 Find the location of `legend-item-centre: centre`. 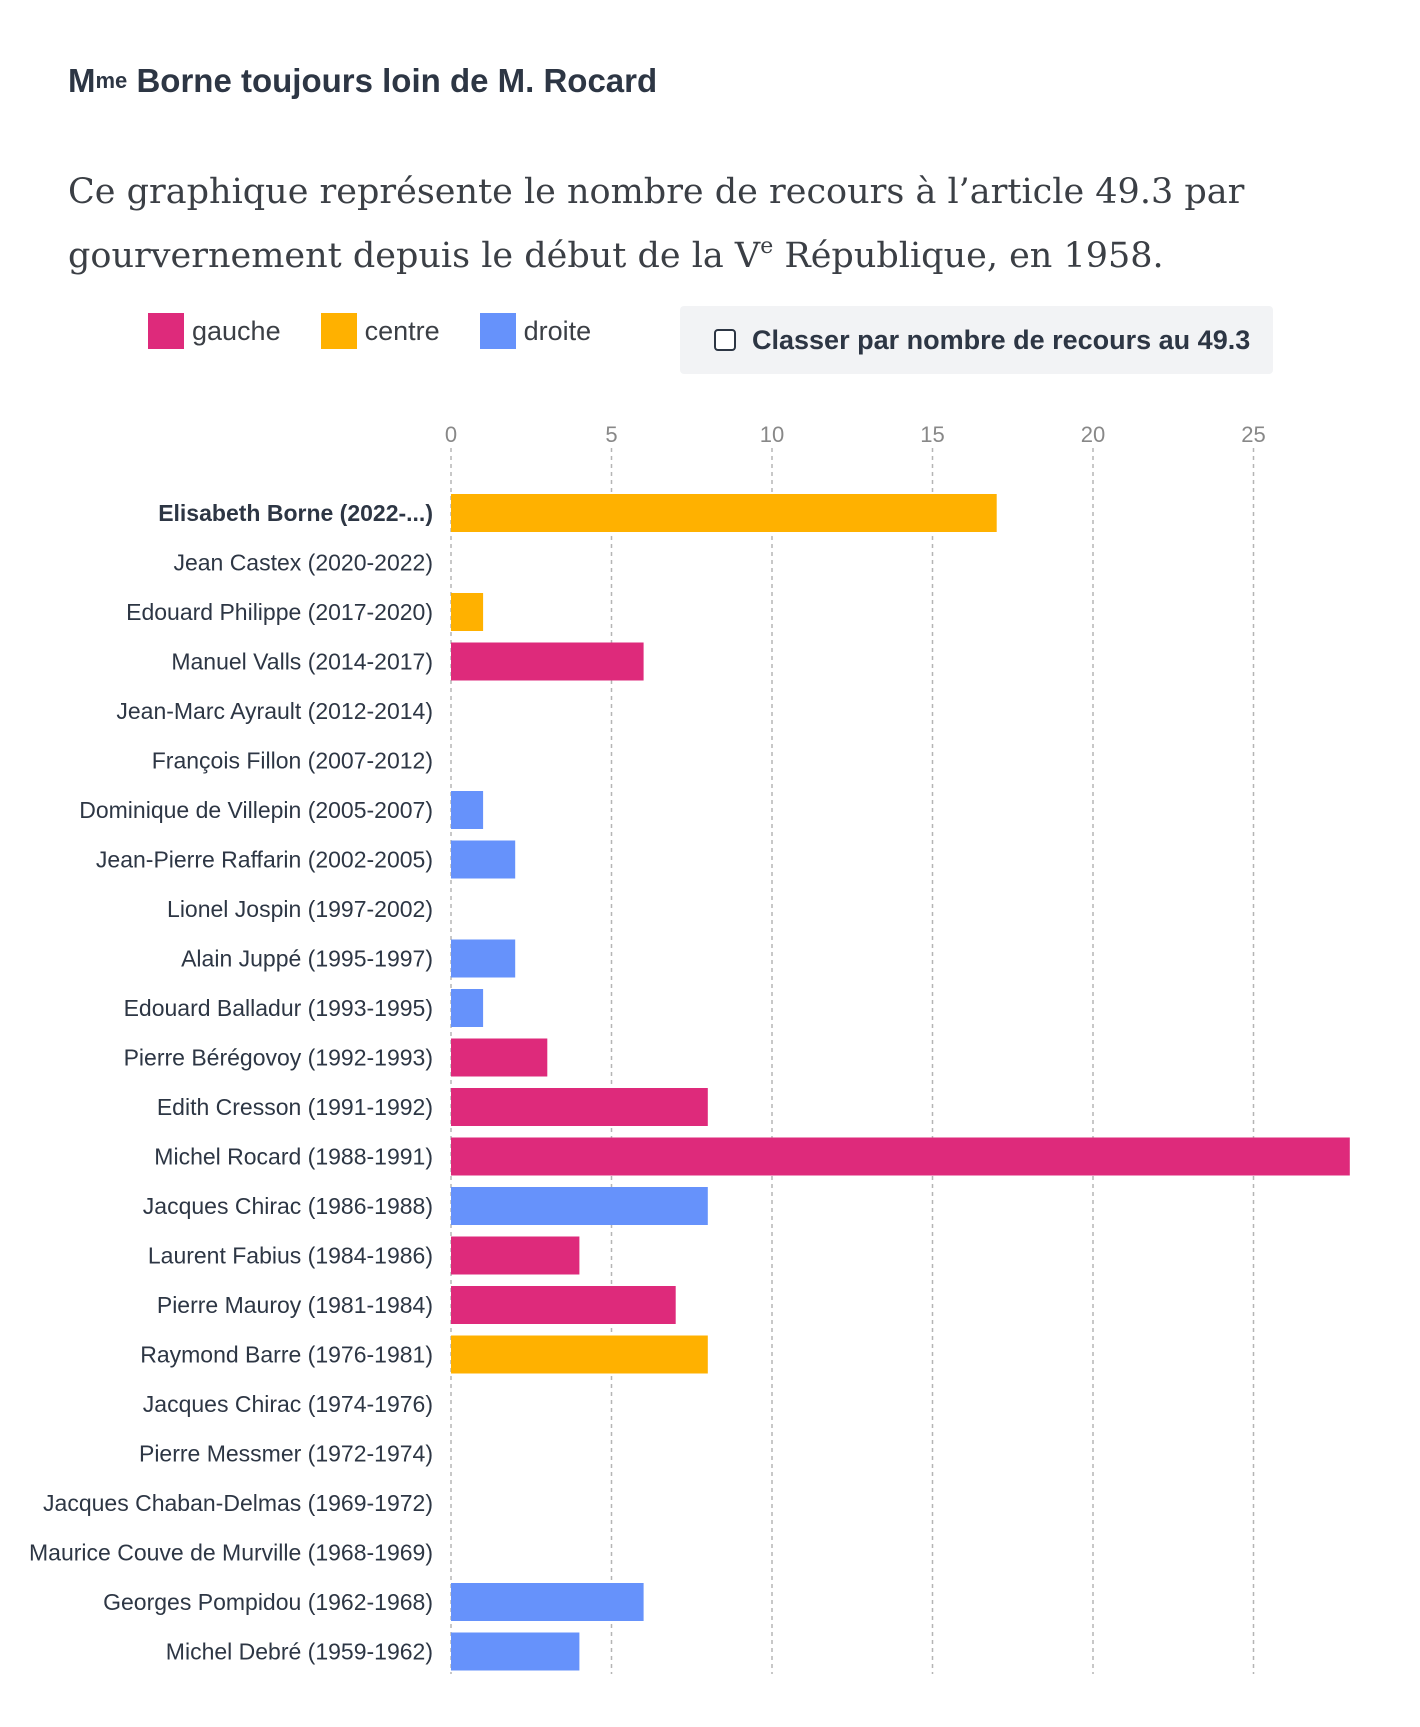

legend-item-centre: centre is located at coordinates (380, 331).